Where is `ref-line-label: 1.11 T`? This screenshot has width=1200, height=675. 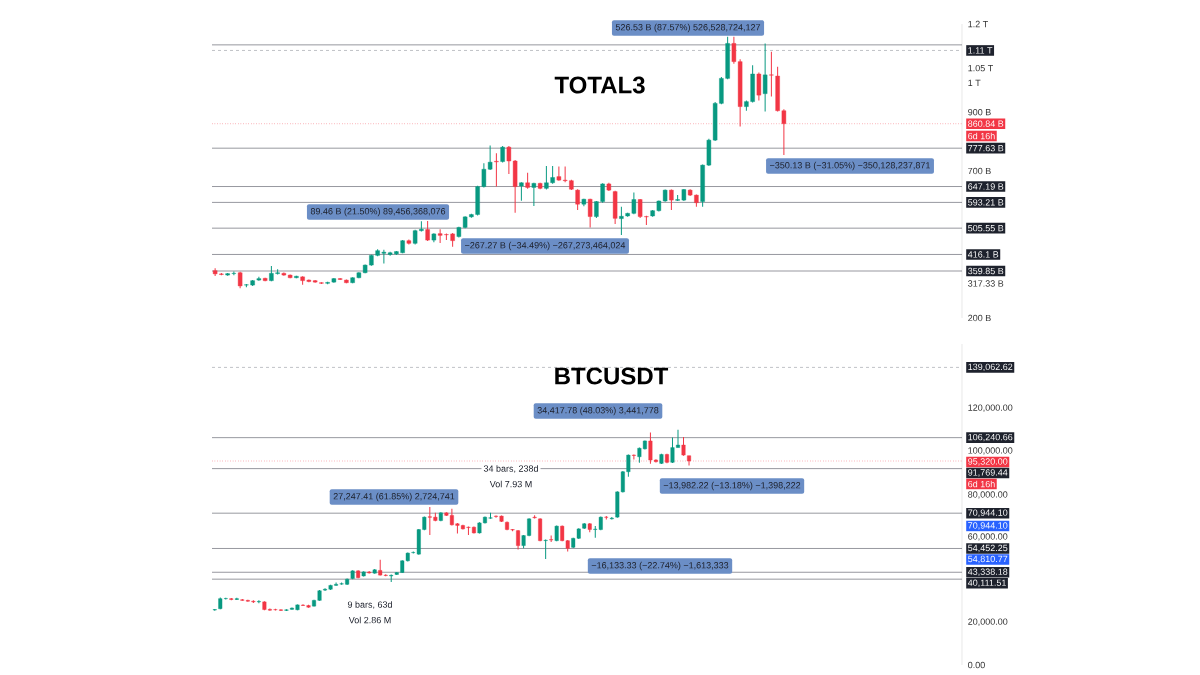
ref-line-label: 1.11 T is located at coordinates (980, 50).